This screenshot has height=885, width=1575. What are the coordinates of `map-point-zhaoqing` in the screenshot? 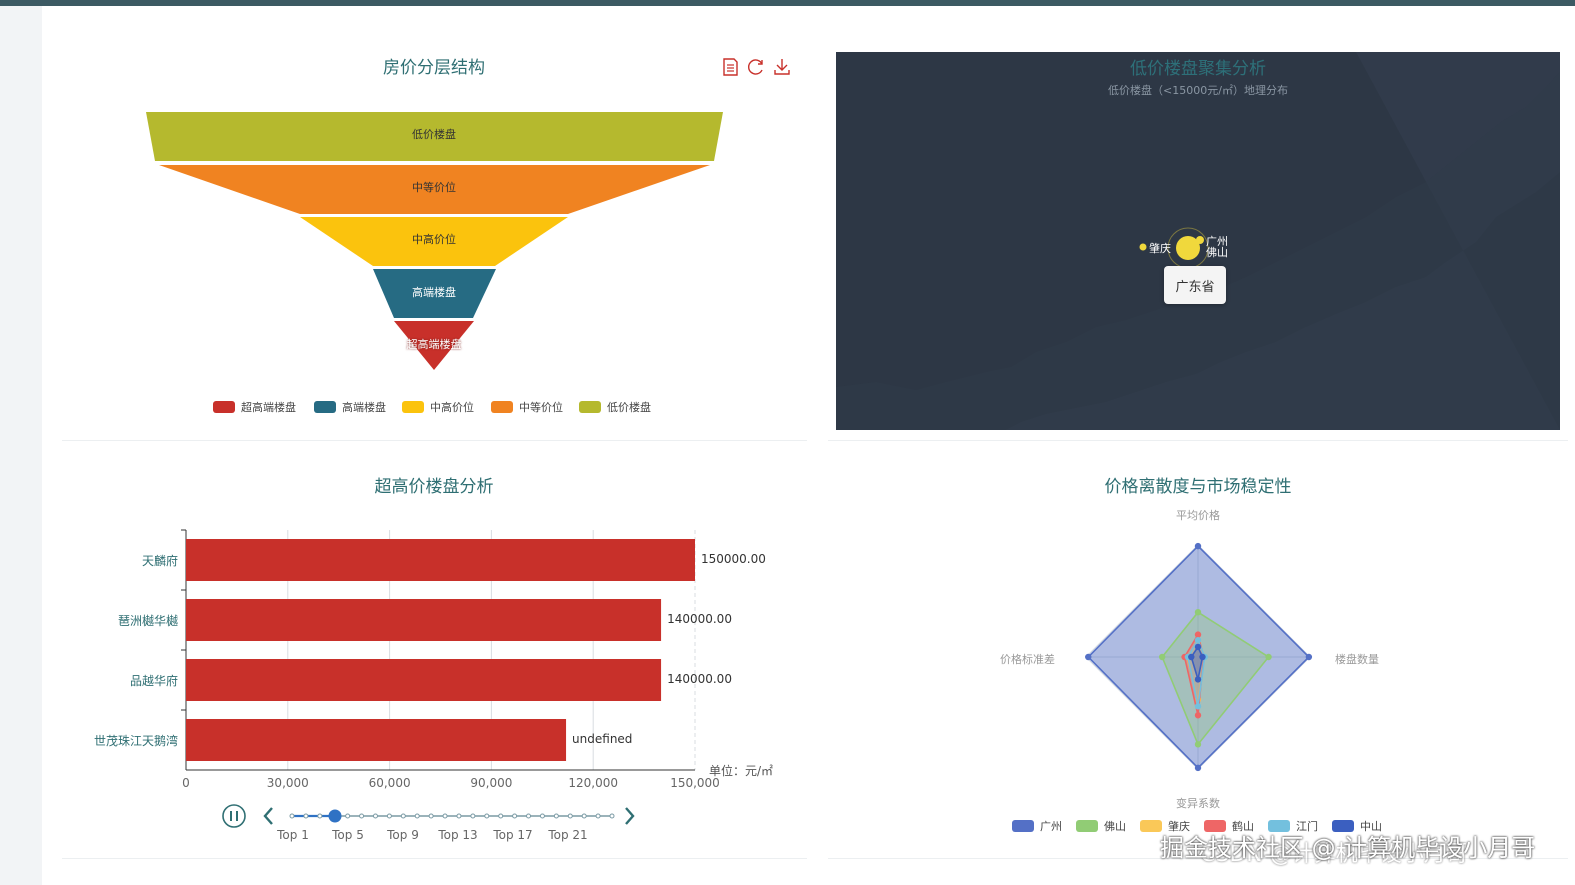 It's located at (1143, 247).